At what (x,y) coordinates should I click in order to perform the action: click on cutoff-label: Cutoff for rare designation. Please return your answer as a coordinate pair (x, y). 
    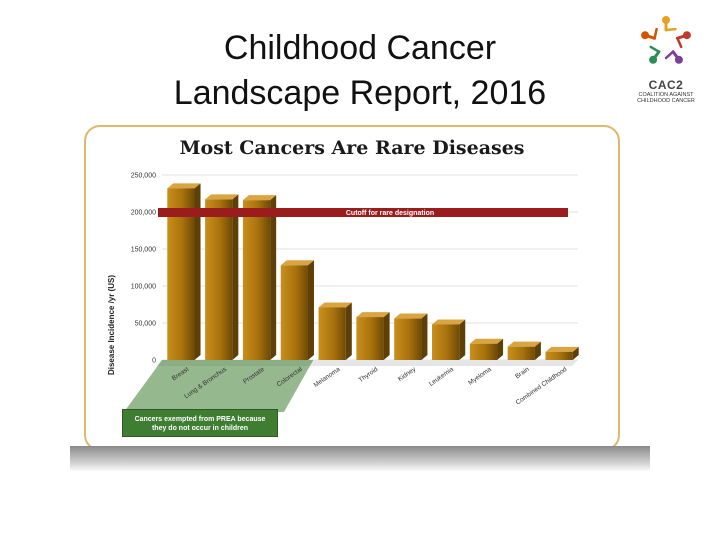
    Looking at the image, I should click on (390, 213).